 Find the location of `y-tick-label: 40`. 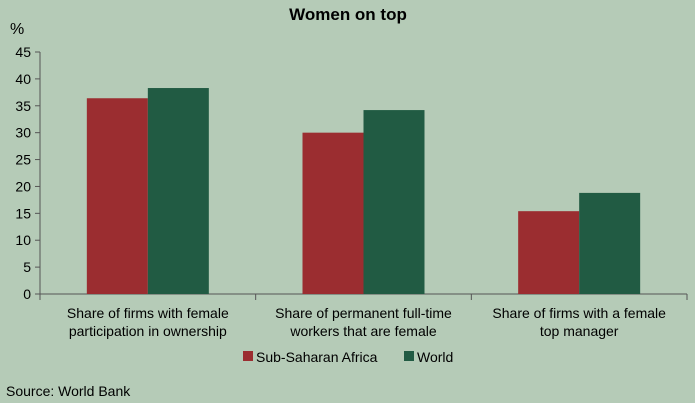

y-tick-label: 40 is located at coordinates (23, 79).